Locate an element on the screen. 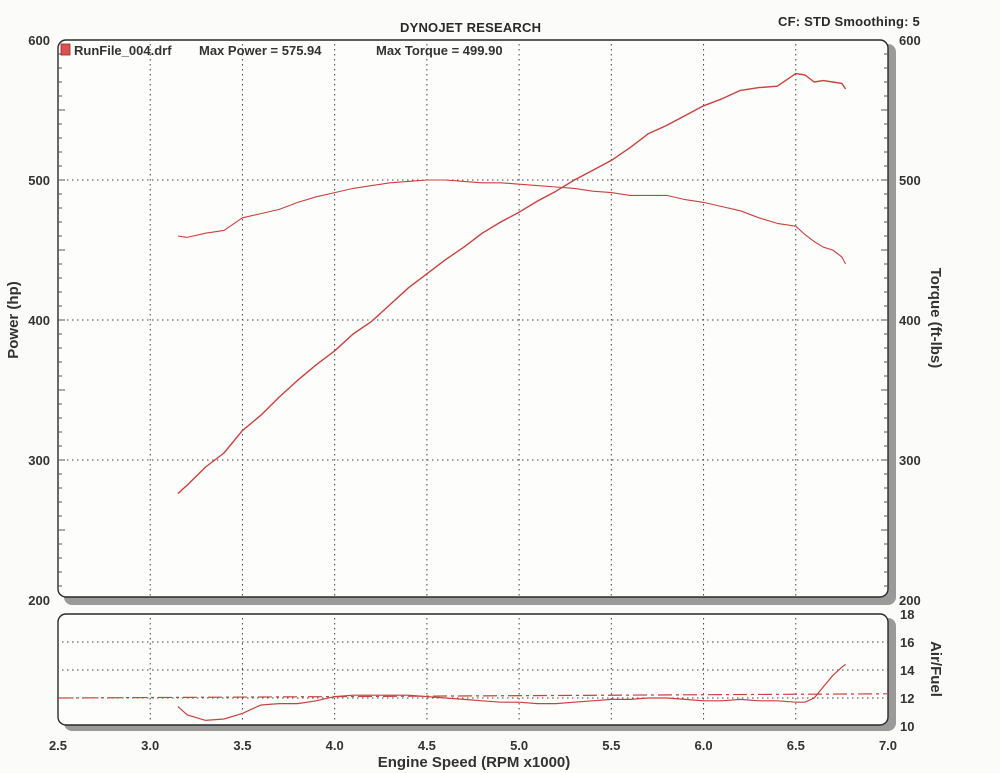 This screenshot has width=1000, height=773. y2-tick-label: 500 is located at coordinates (910, 180).